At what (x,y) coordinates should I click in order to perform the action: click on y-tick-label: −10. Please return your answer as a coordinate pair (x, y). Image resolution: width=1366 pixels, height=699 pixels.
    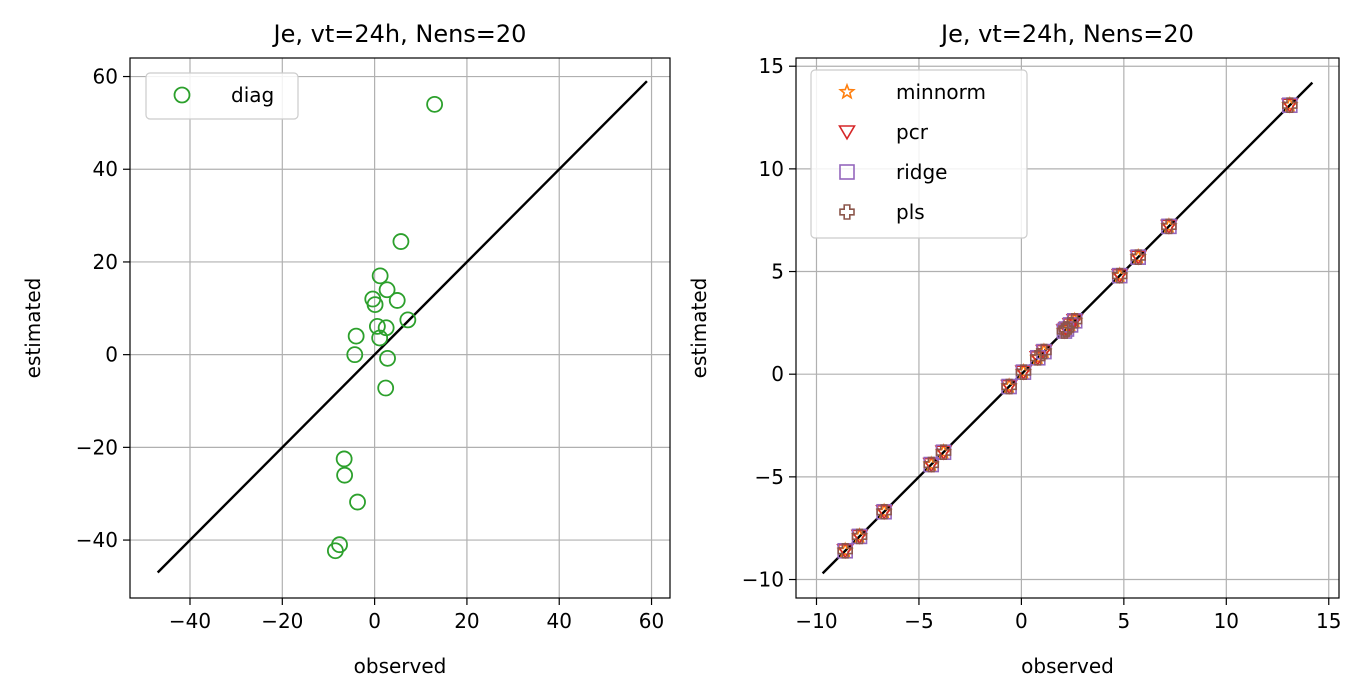
    Looking at the image, I should click on (763, 580).